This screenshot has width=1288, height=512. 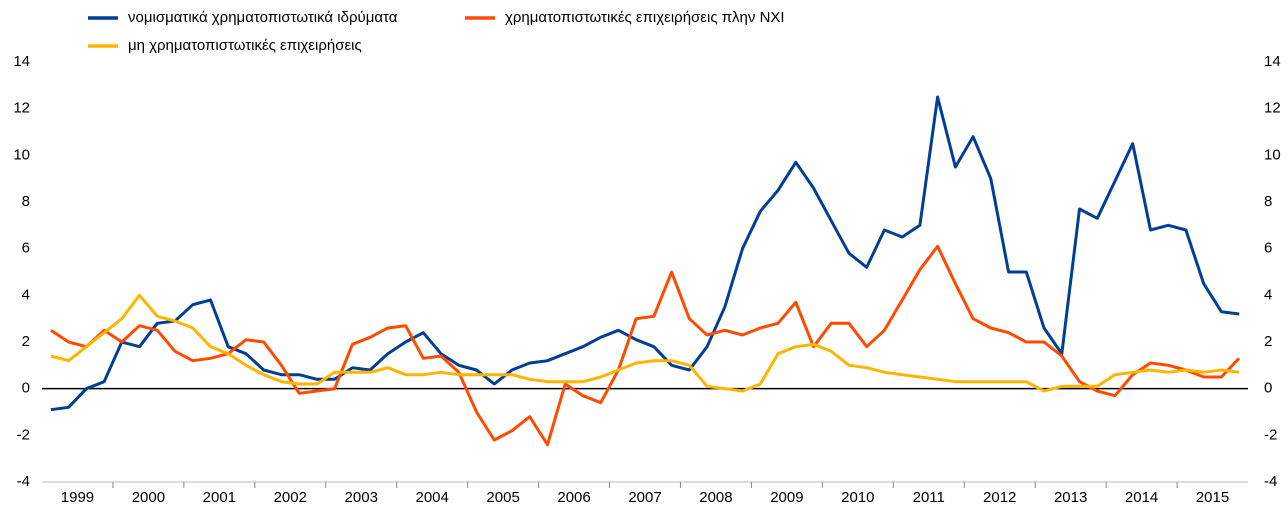 I want to click on x-tick-label: 2013, so click(x=1070, y=497).